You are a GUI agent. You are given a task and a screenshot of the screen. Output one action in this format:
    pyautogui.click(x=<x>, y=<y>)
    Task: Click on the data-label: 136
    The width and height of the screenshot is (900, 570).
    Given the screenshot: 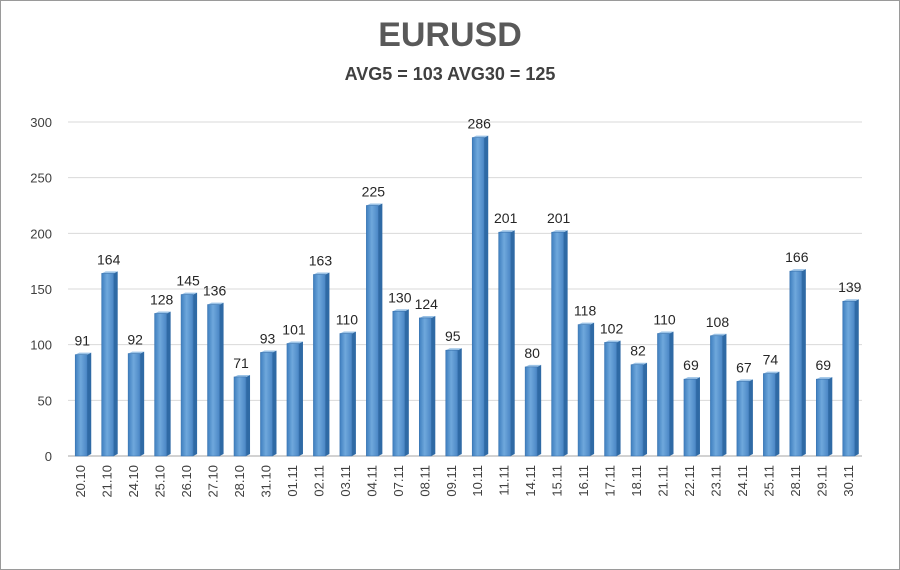 What is the action you would take?
    pyautogui.click(x=215, y=291)
    